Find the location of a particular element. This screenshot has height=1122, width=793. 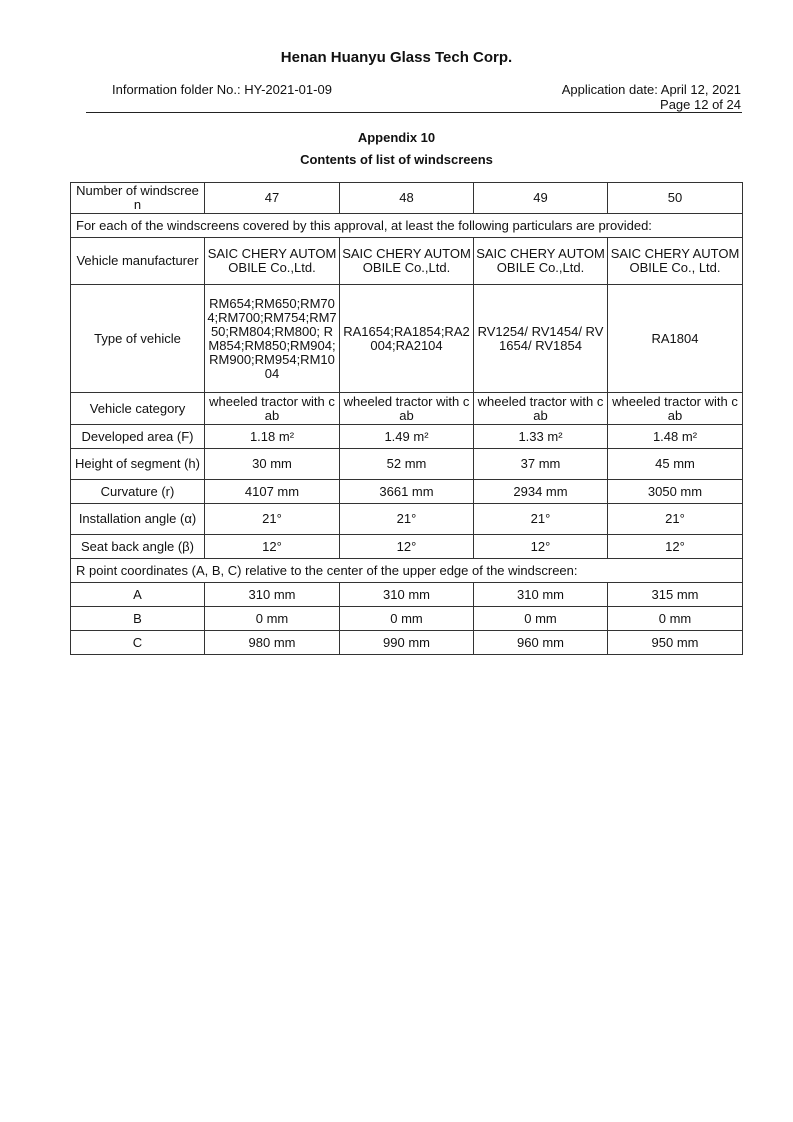

row-label: Height of segment (h) is located at coordinates (137, 464).